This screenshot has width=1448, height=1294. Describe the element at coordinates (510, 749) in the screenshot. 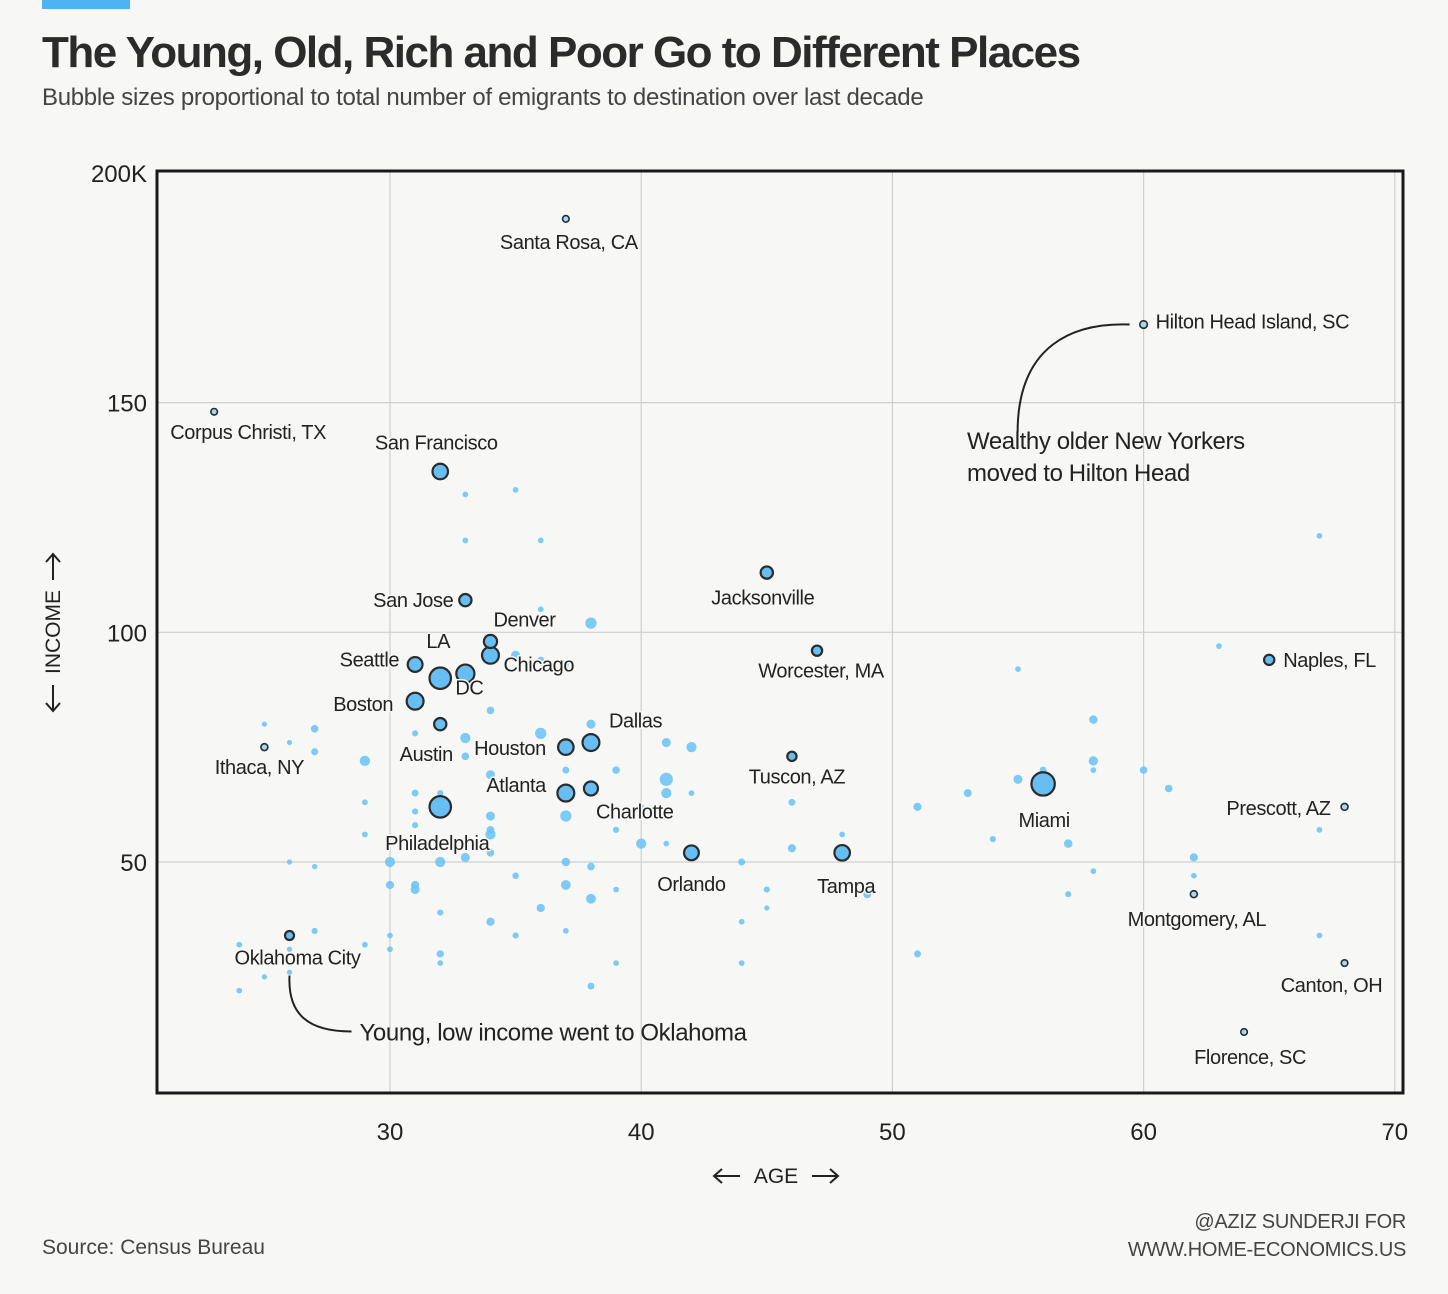

I see `label-houston: Houston` at that location.